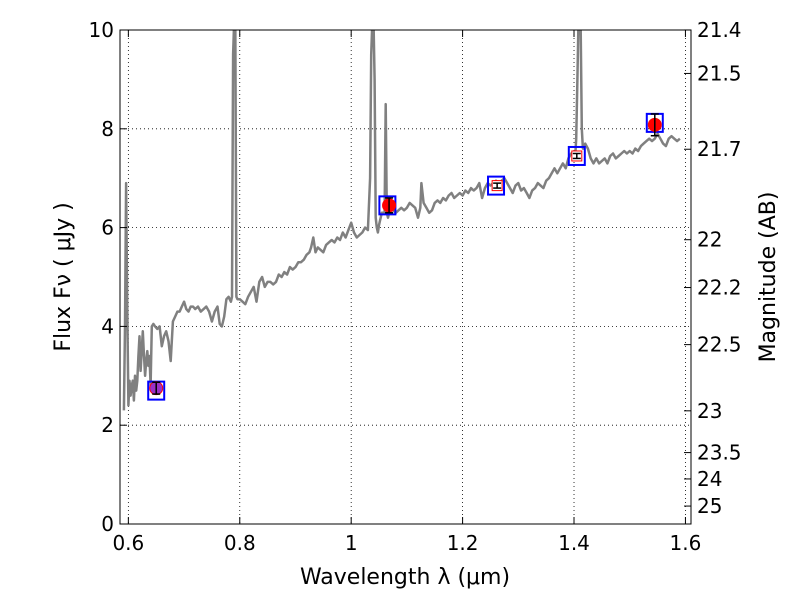 This screenshot has width=800, height=600. I want to click on x-tick-label: 1.4, so click(574, 543).